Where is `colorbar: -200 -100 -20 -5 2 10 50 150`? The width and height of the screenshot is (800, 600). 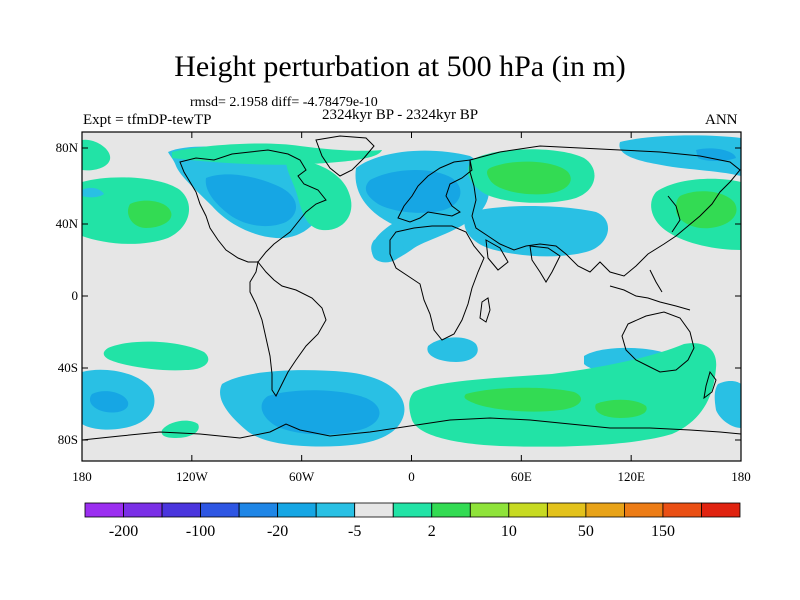 colorbar: -200 -100 -20 -5 2 10 50 150 is located at coordinates (412, 521).